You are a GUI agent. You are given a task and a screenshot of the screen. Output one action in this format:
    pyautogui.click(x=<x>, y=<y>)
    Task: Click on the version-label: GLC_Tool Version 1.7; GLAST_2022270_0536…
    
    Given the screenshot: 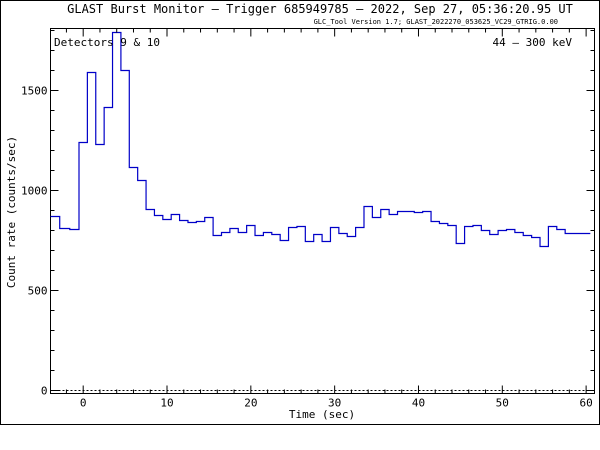 What is the action you would take?
    pyautogui.click(x=436, y=22)
    